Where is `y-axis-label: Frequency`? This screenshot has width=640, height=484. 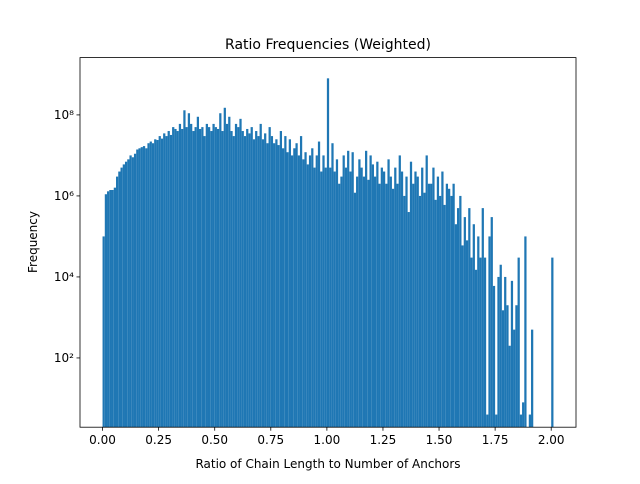 y-axis-label: Frequency is located at coordinates (33, 242).